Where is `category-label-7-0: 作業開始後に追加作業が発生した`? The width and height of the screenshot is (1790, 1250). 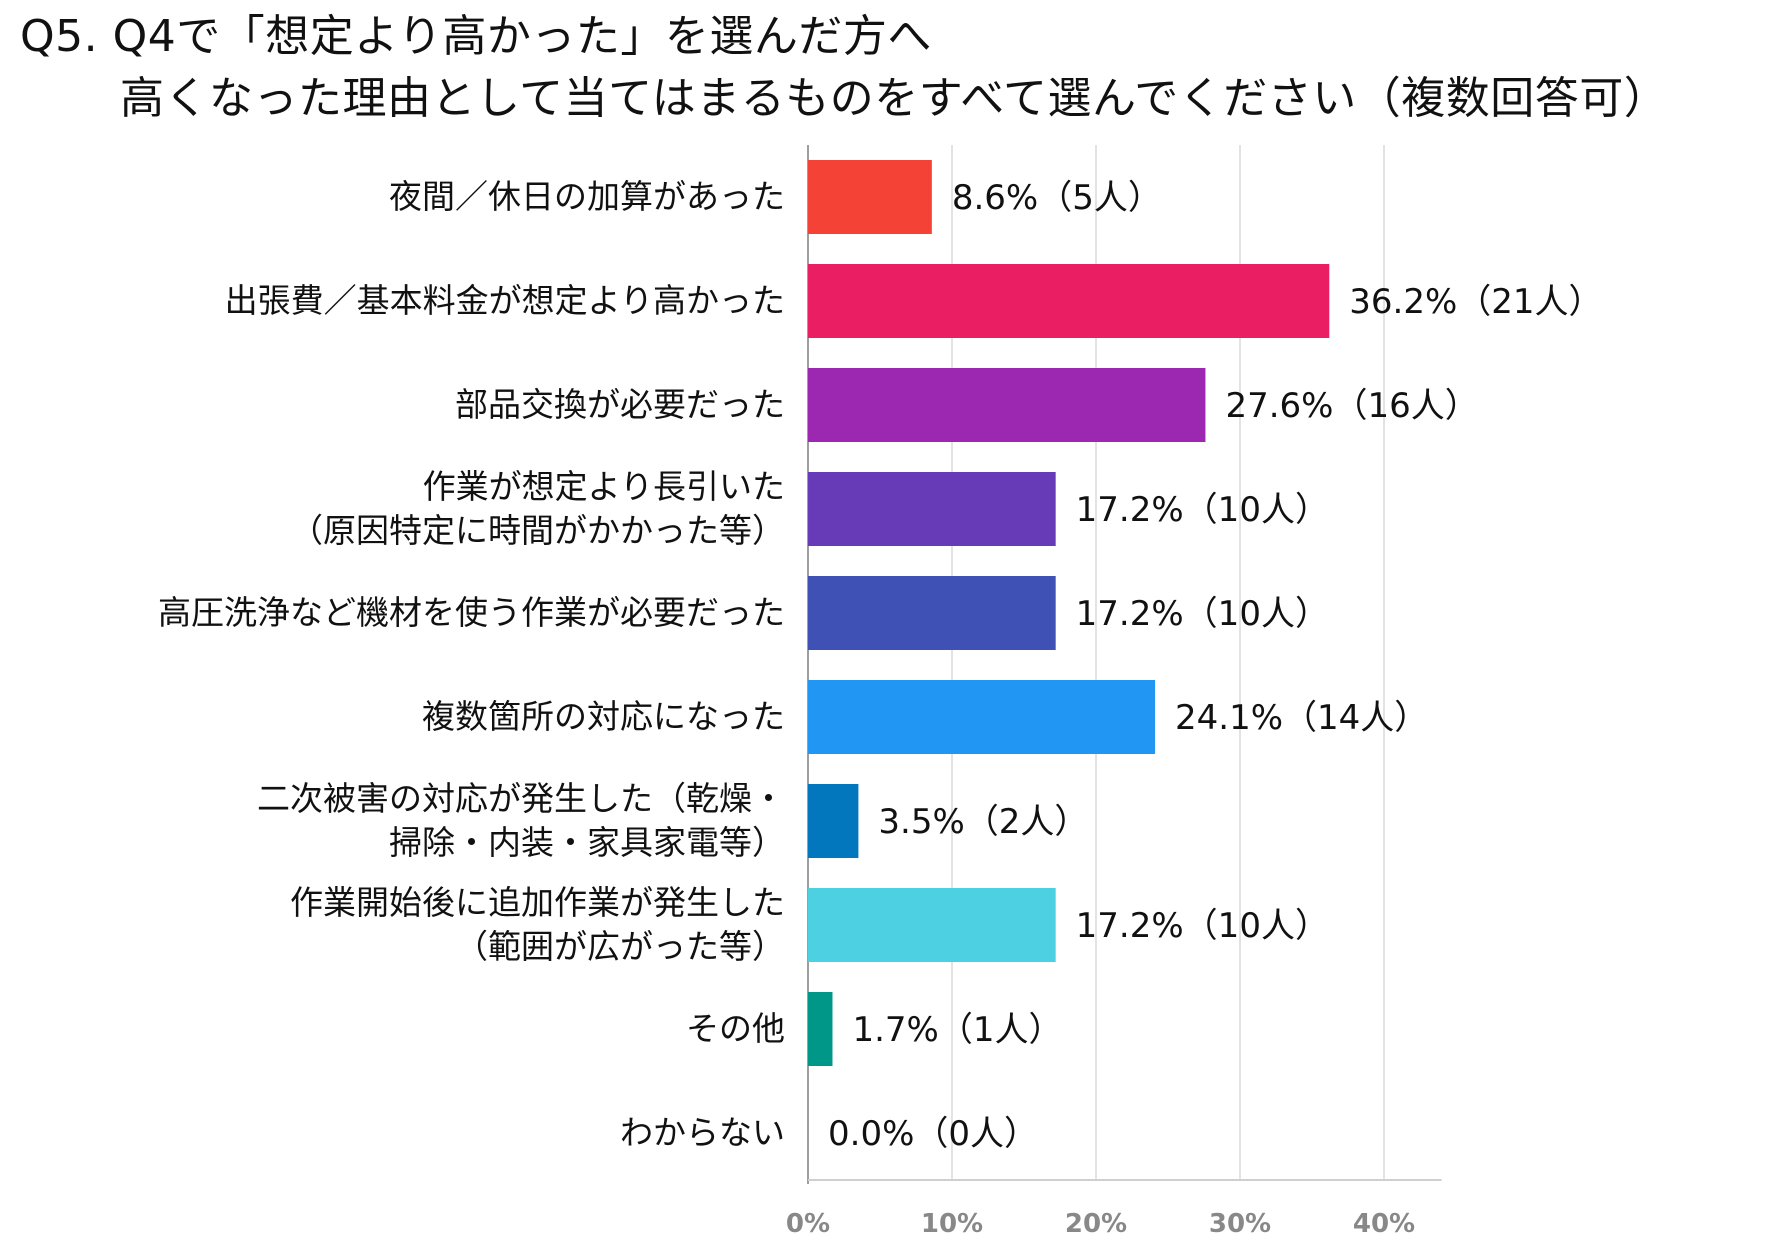 category-label-7-0: 作業開始後に追加作業が発生した is located at coordinates (537, 902).